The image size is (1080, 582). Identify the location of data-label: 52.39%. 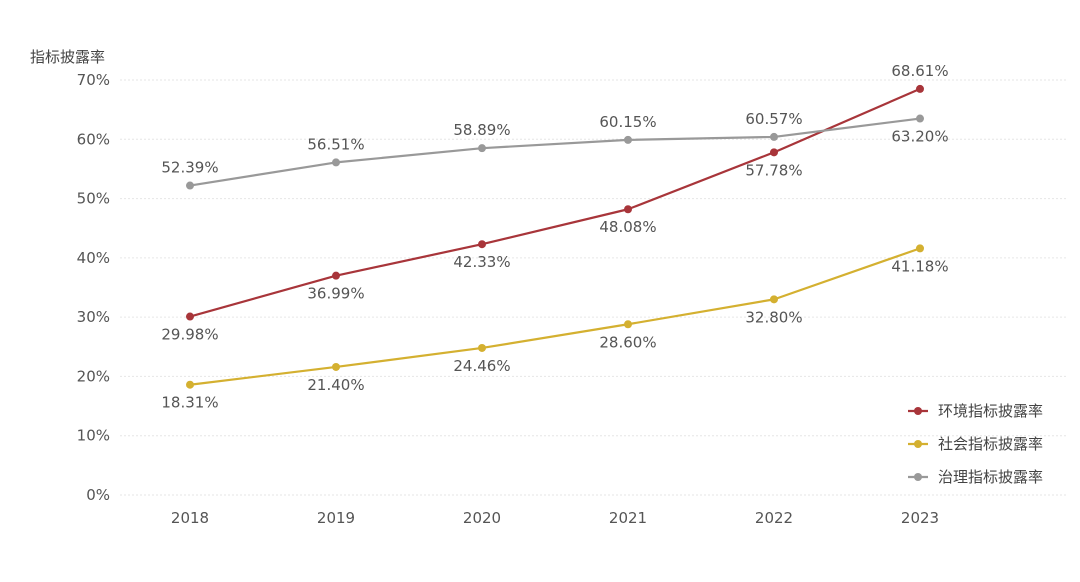
(189, 168).